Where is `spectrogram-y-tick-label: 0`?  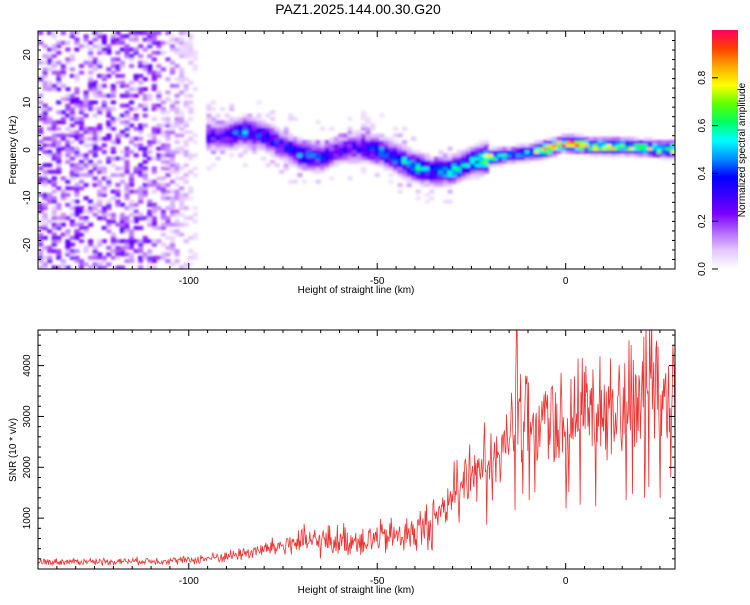
spectrogram-y-tick-label: 0 is located at coordinates (27, 150).